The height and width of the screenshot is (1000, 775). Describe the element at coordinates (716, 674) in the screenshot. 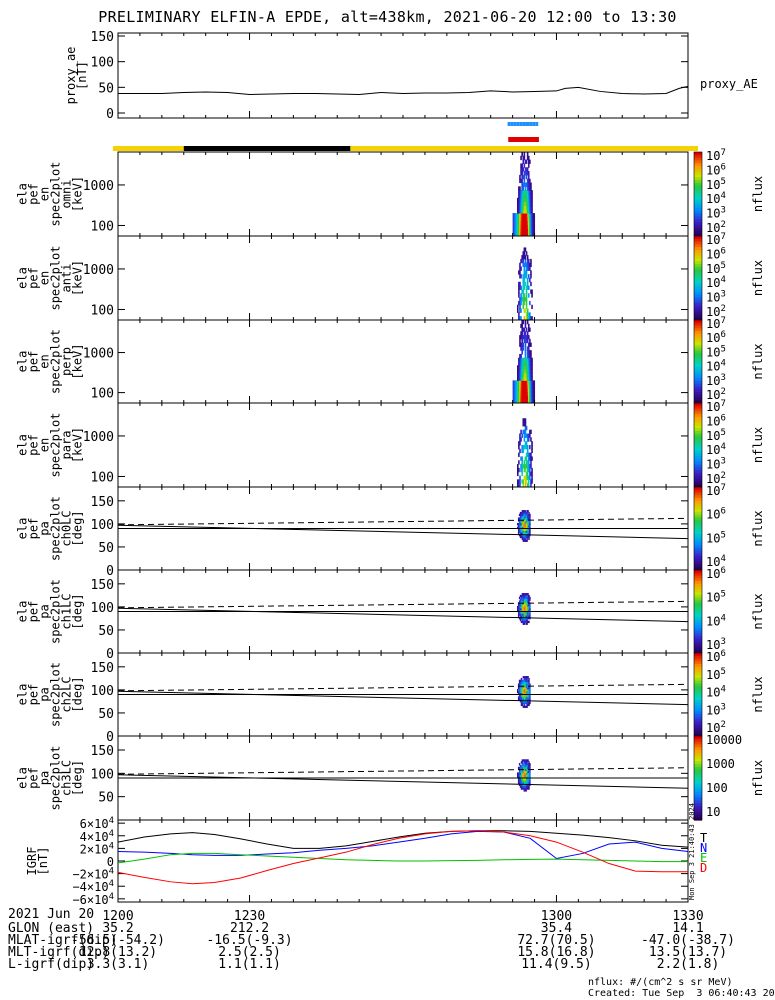

I see `colorbar-tick-label: 105` at that location.